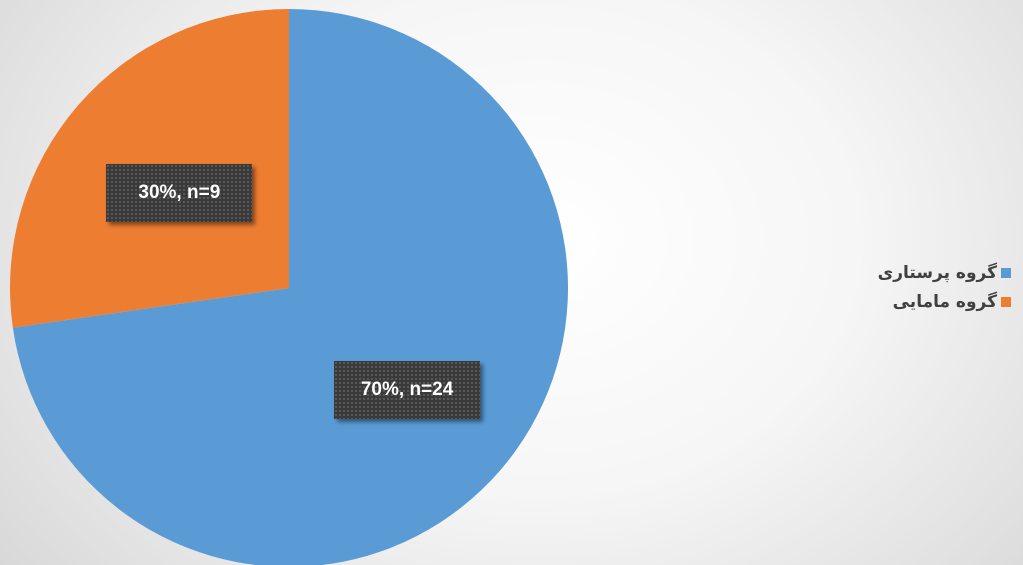 The height and width of the screenshot is (565, 1023). Describe the element at coordinates (1006, 272) in the screenshot. I see `legend-swatch-nursing` at that location.